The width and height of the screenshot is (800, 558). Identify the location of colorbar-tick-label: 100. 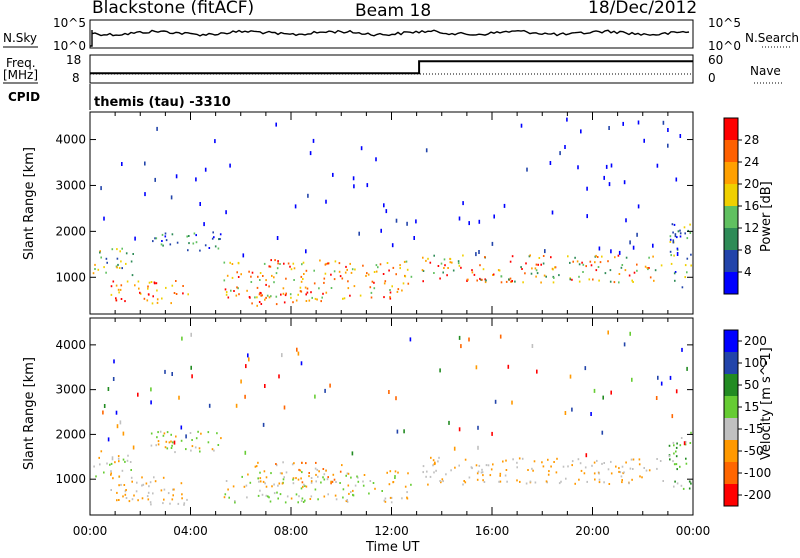
(755, 363).